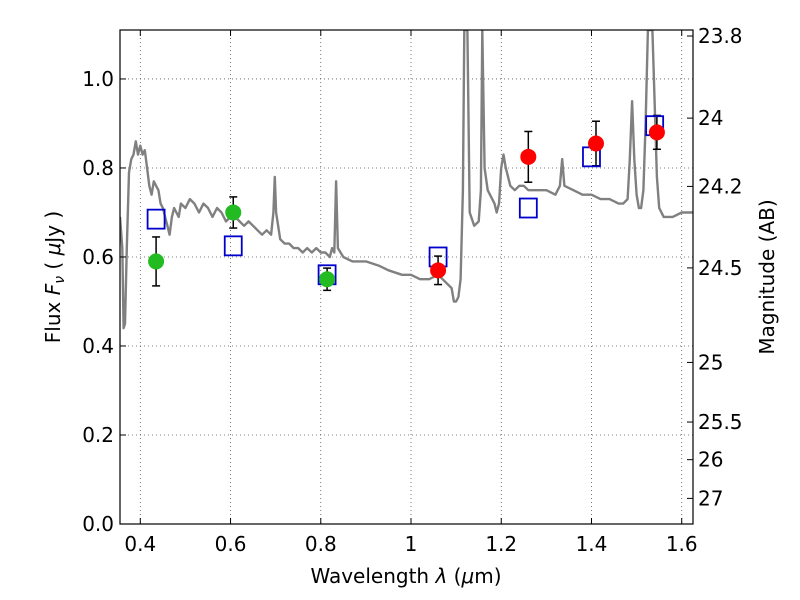  What do you see at coordinates (140, 544) in the screenshot?
I see `x-tick-label: 0.4` at bounding box center [140, 544].